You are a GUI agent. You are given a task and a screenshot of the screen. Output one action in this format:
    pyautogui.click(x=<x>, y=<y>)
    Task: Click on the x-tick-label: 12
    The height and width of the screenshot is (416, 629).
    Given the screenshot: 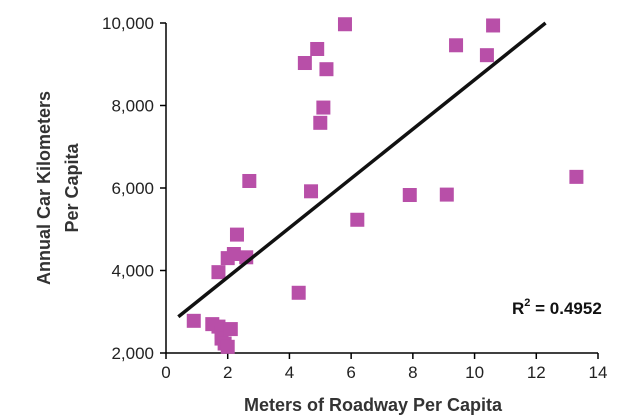 What is the action you would take?
    pyautogui.click(x=536, y=372)
    